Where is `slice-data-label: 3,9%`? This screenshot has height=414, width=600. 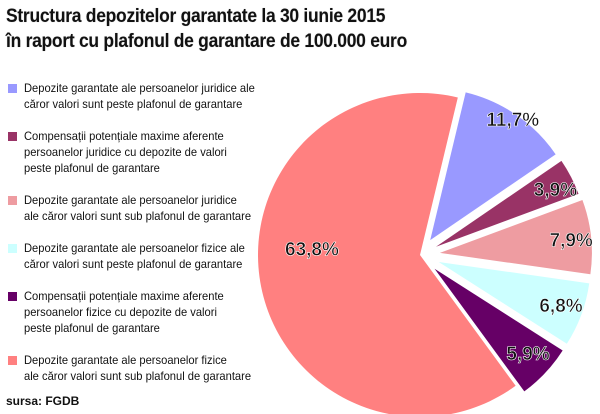 slice-data-label: 3,9% is located at coordinates (555, 190).